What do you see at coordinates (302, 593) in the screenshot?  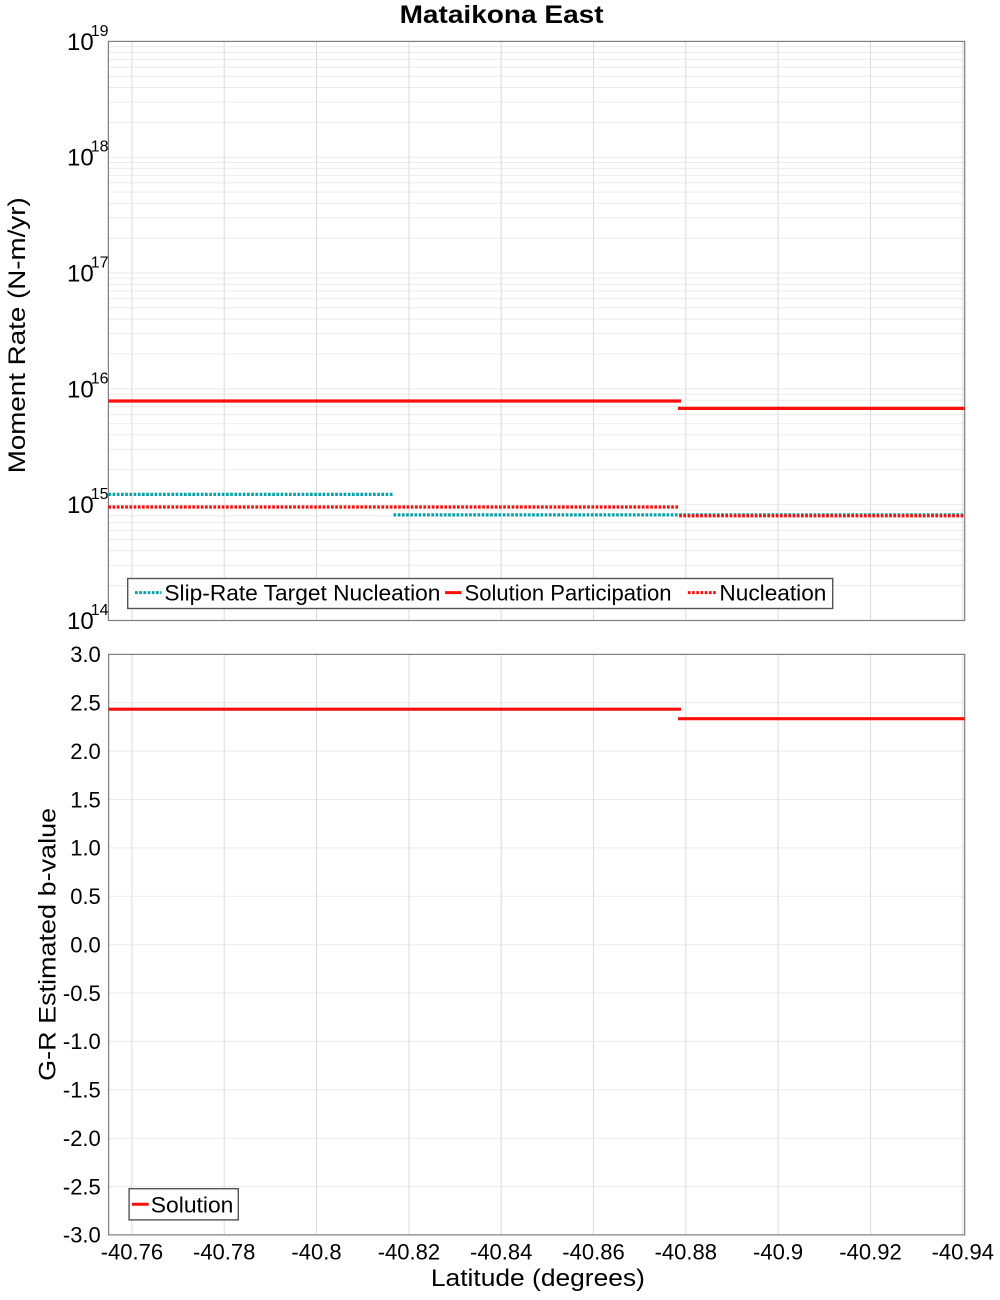 I see `svg-text: Slip-Rate Target Nucleation` at bounding box center [302, 593].